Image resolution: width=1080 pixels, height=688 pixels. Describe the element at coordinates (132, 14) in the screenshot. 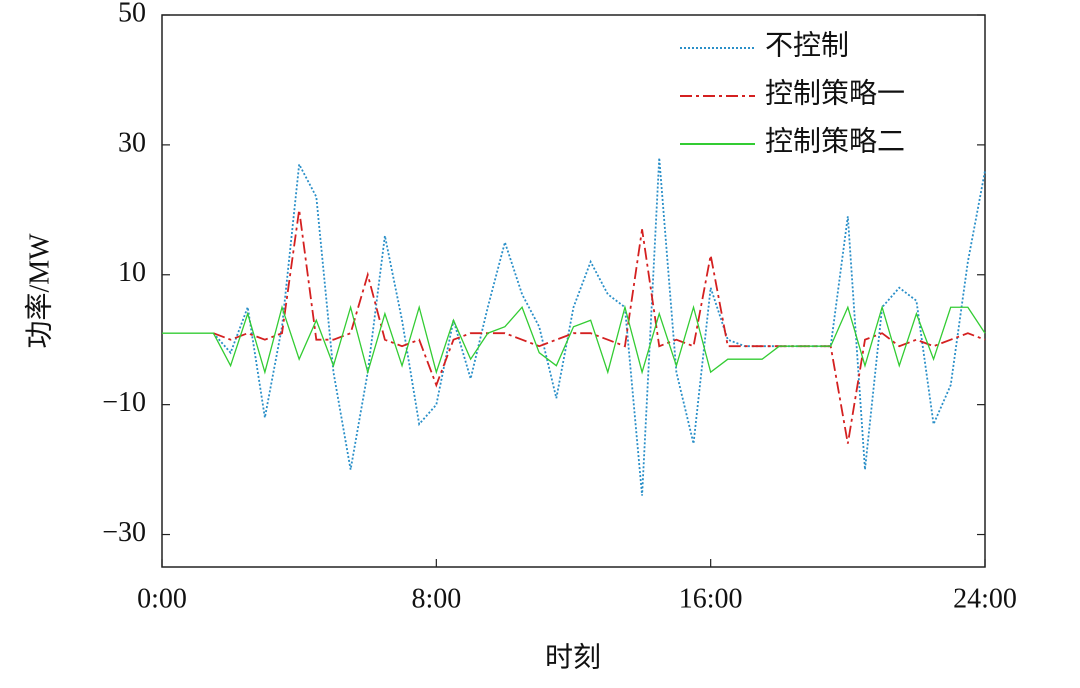

I see `y-tick-label: 50` at that location.